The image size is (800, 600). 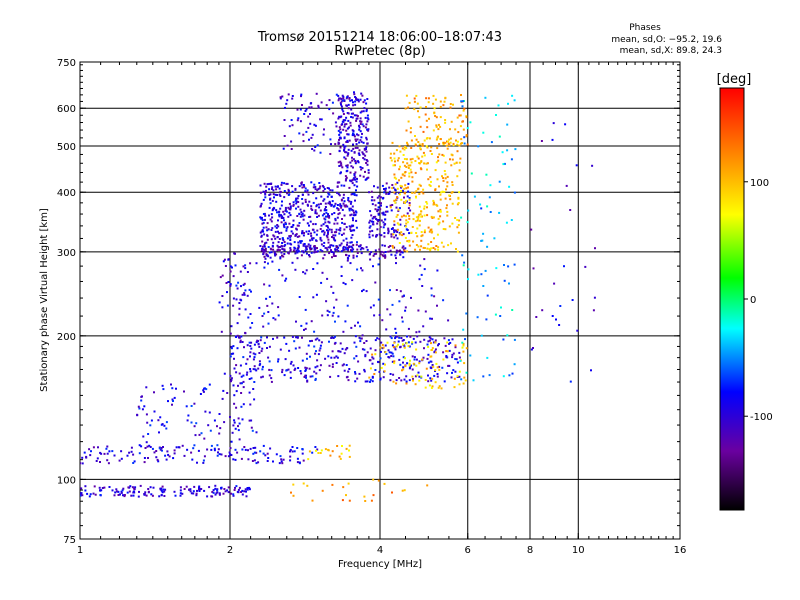 What do you see at coordinates (66, 480) in the screenshot?
I see `y-tick-label: 100` at bounding box center [66, 480].